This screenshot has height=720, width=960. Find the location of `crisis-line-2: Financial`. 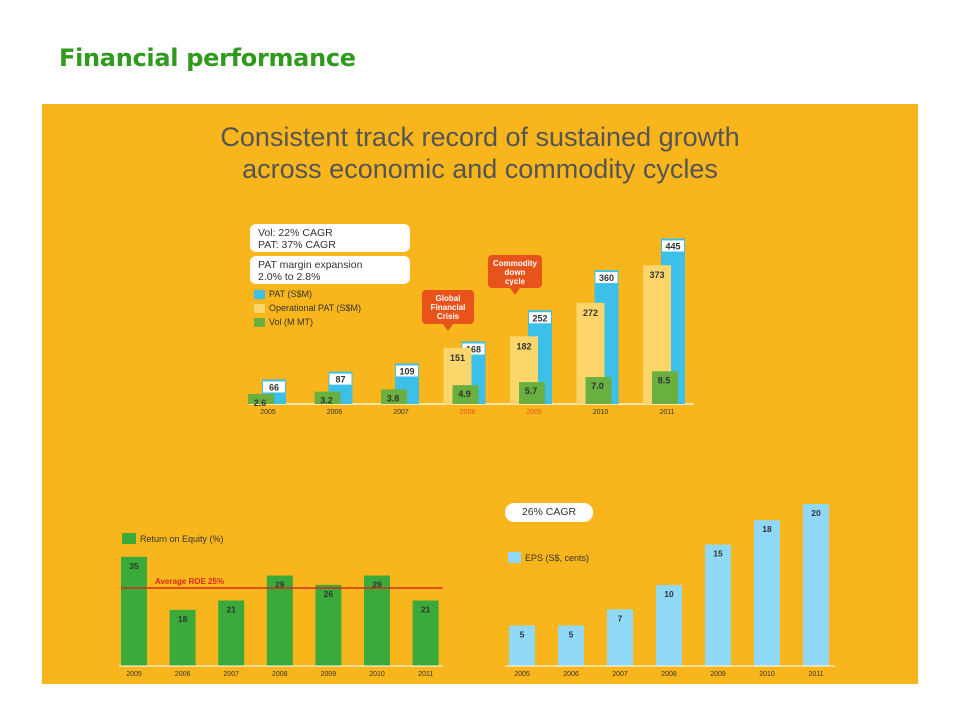

crisis-line-2: Financial is located at coordinates (448, 307).